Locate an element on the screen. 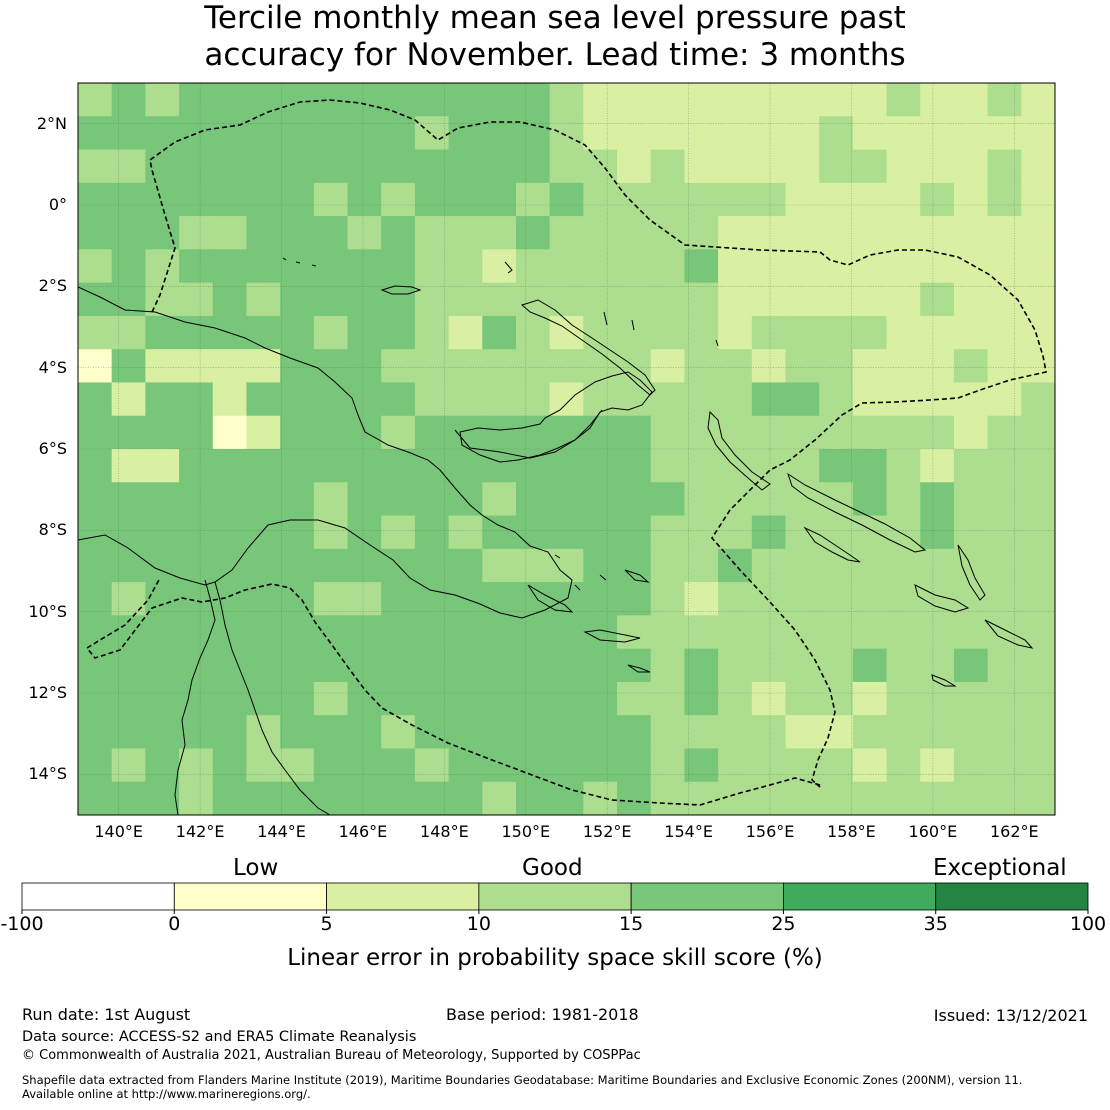 The height and width of the screenshot is (1110, 1110). huon-coast is located at coordinates (528, 434).